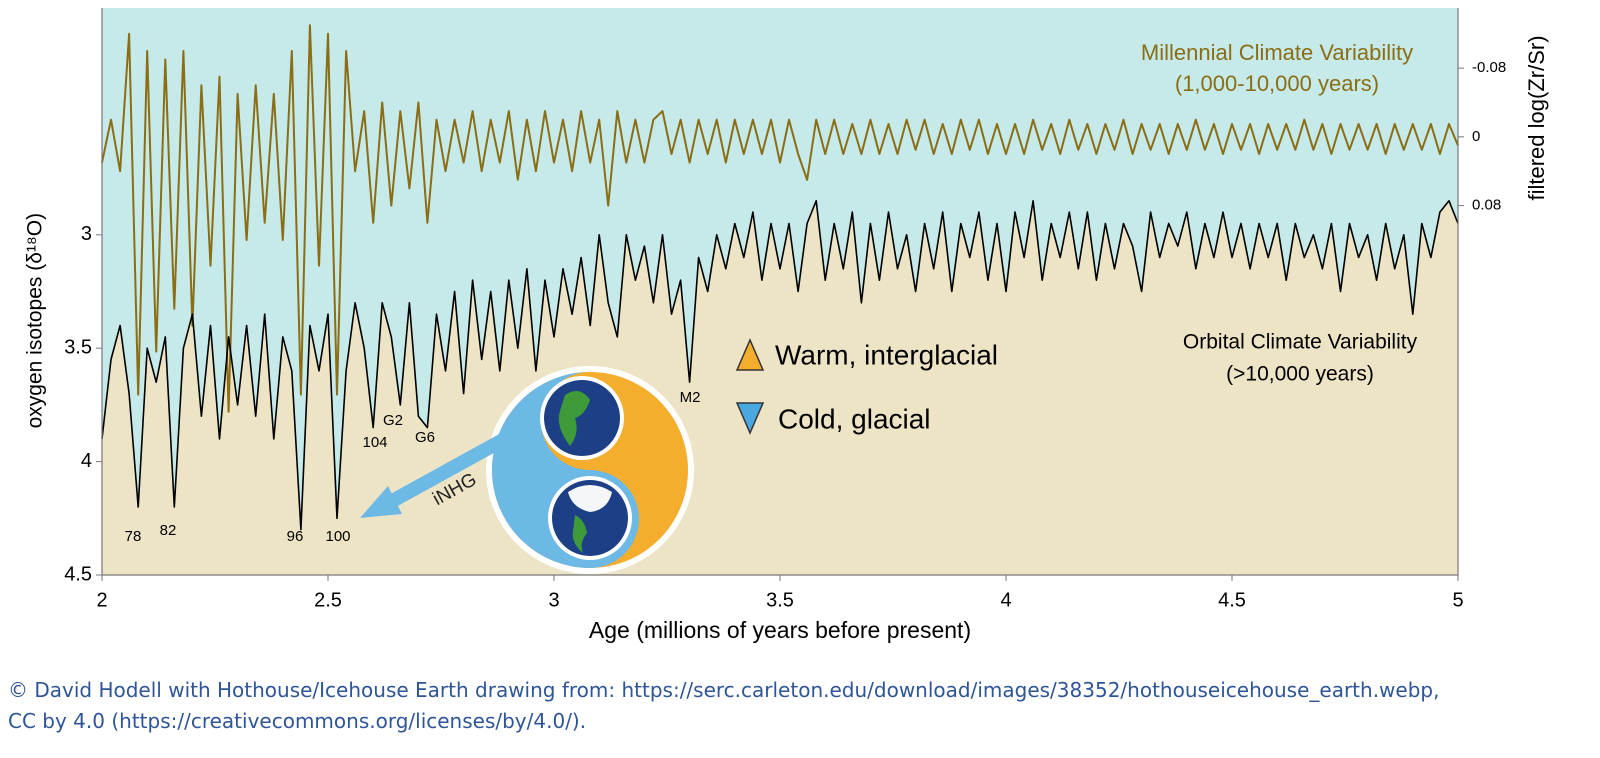 The height and width of the screenshot is (758, 1600). What do you see at coordinates (337, 536) in the screenshot?
I see `annotation: 100` at bounding box center [337, 536].